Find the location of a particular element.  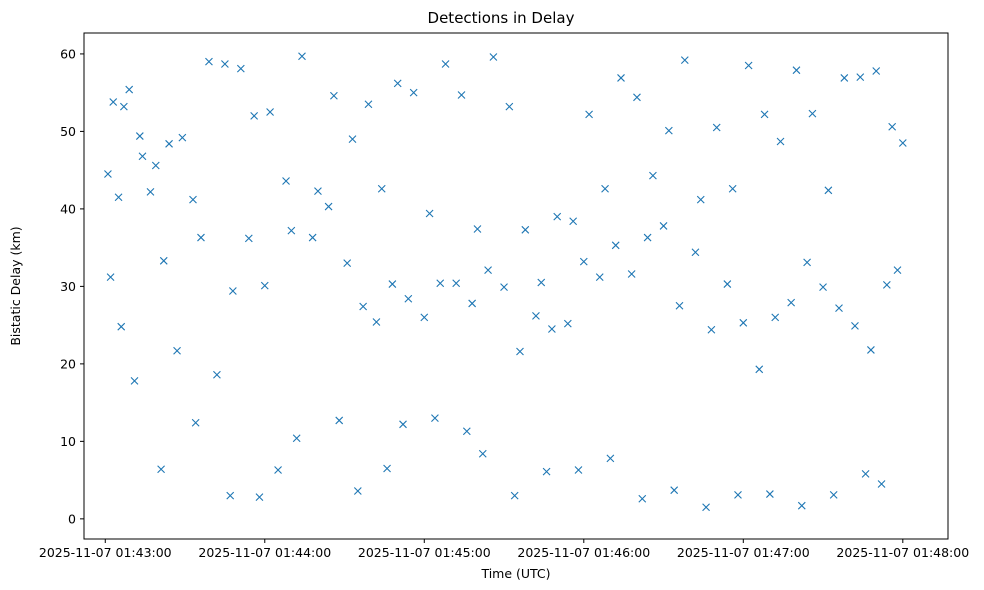

x-axis-label: Time (UTC) is located at coordinates (515, 573).